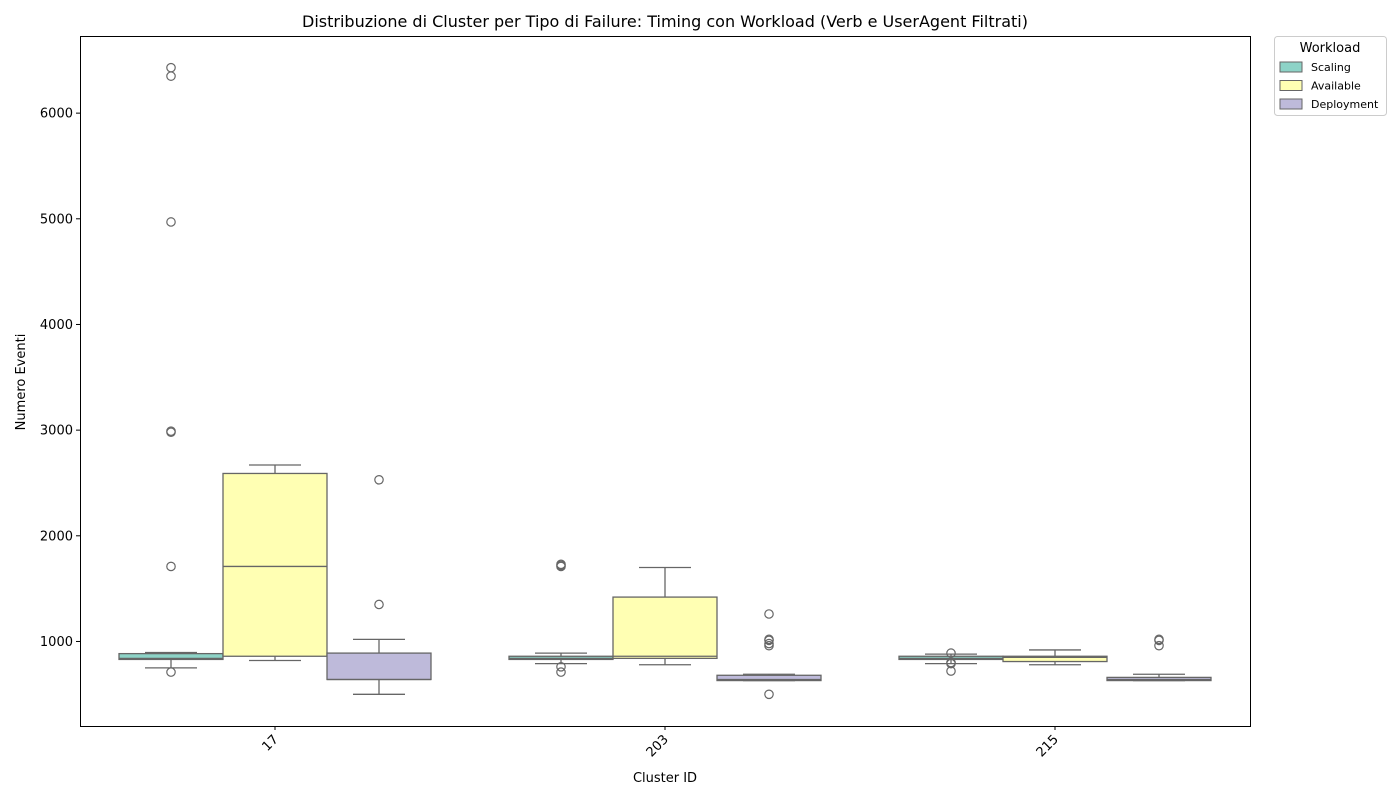 The height and width of the screenshot is (800, 1400). I want to click on y-tick-label: 3000, so click(56, 431).